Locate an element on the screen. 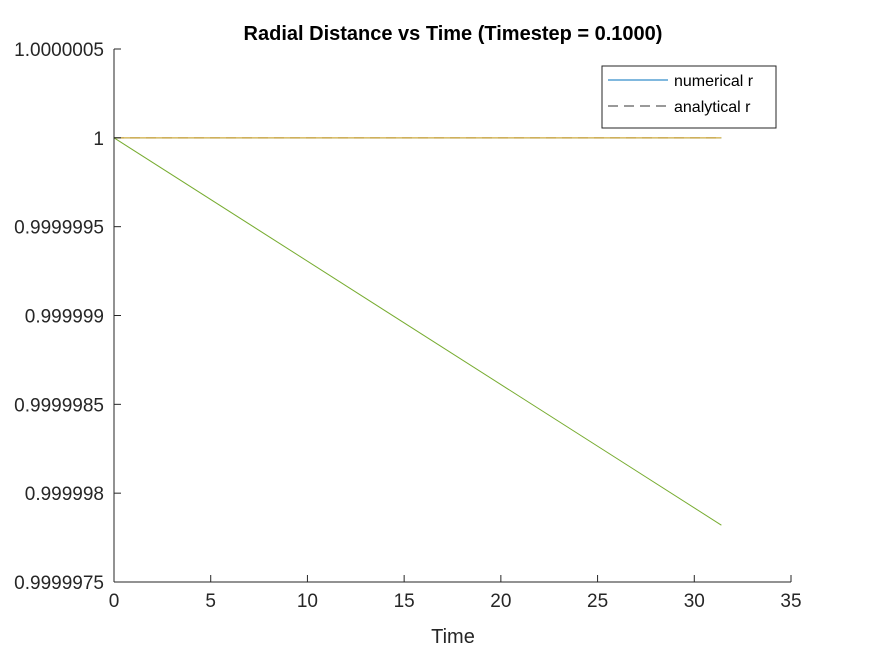  y-tick-label: 1.0000005 is located at coordinates (59, 50).